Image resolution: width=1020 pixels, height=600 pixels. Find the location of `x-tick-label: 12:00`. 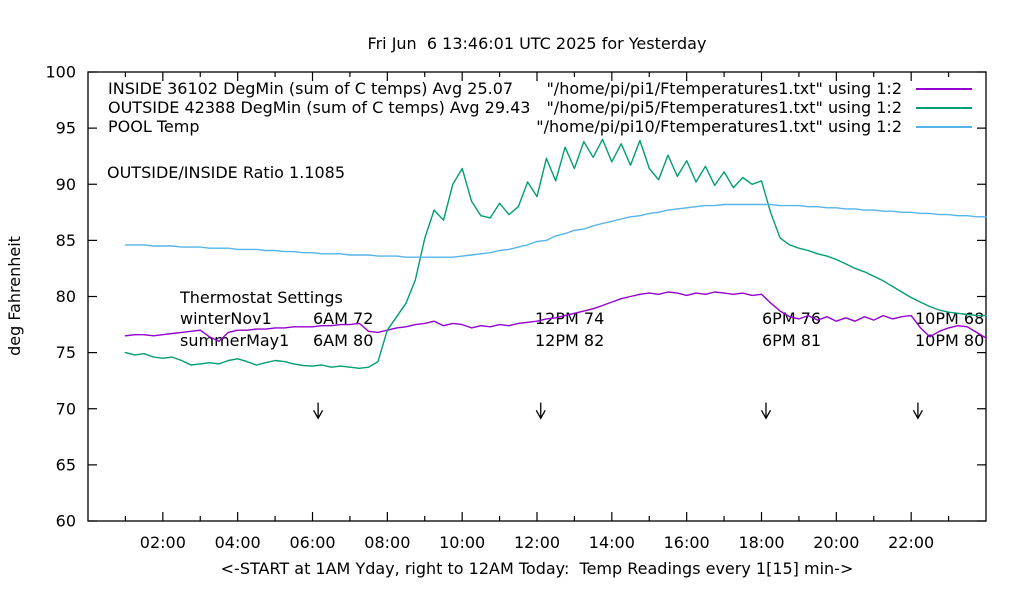

x-tick-label: 12:00 is located at coordinates (537, 542).